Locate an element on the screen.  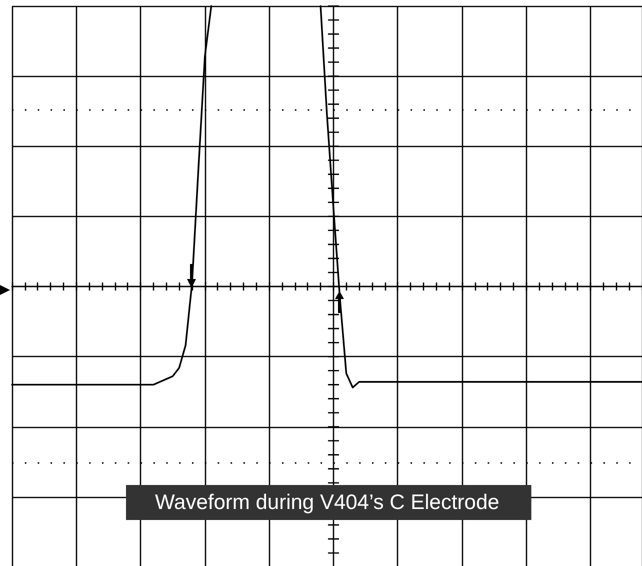
text: Waveform during V404’s C Electrode is located at coordinates (327, 502).